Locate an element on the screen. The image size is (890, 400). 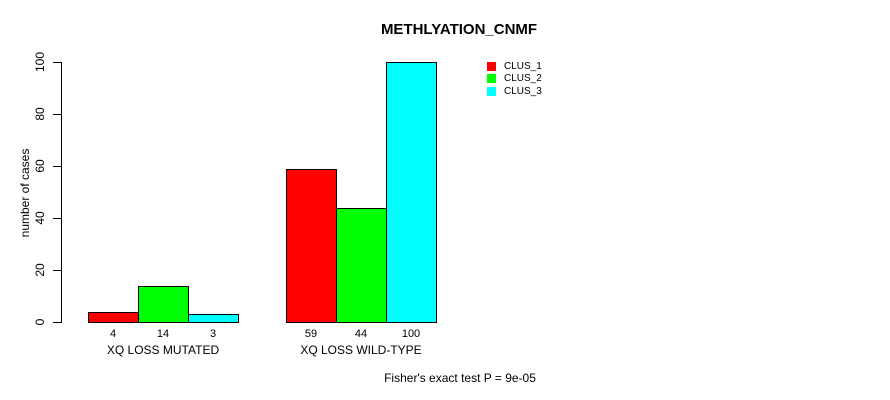
y-axis-tick-label: 100 is located at coordinates (40, 62).